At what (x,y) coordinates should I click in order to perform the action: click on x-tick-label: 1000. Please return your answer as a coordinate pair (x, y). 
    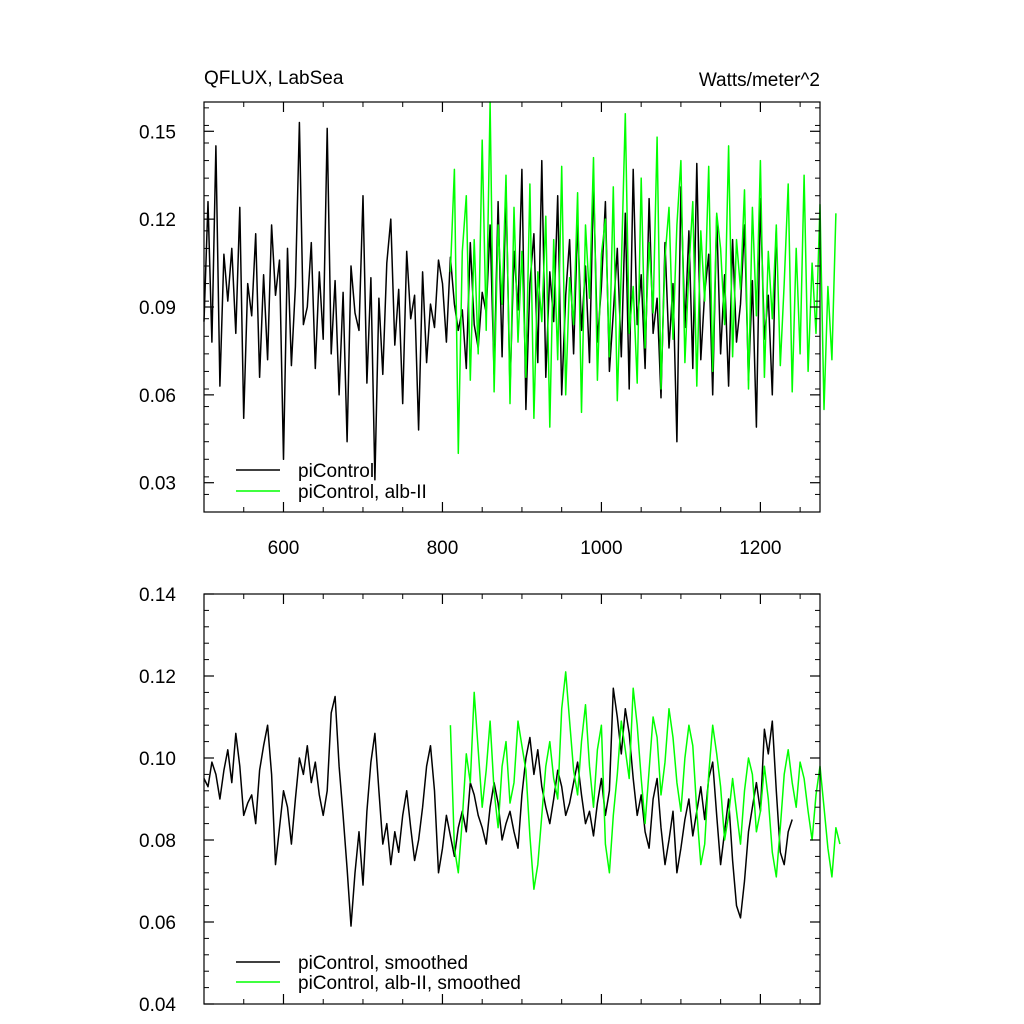
    Looking at the image, I should click on (601, 548).